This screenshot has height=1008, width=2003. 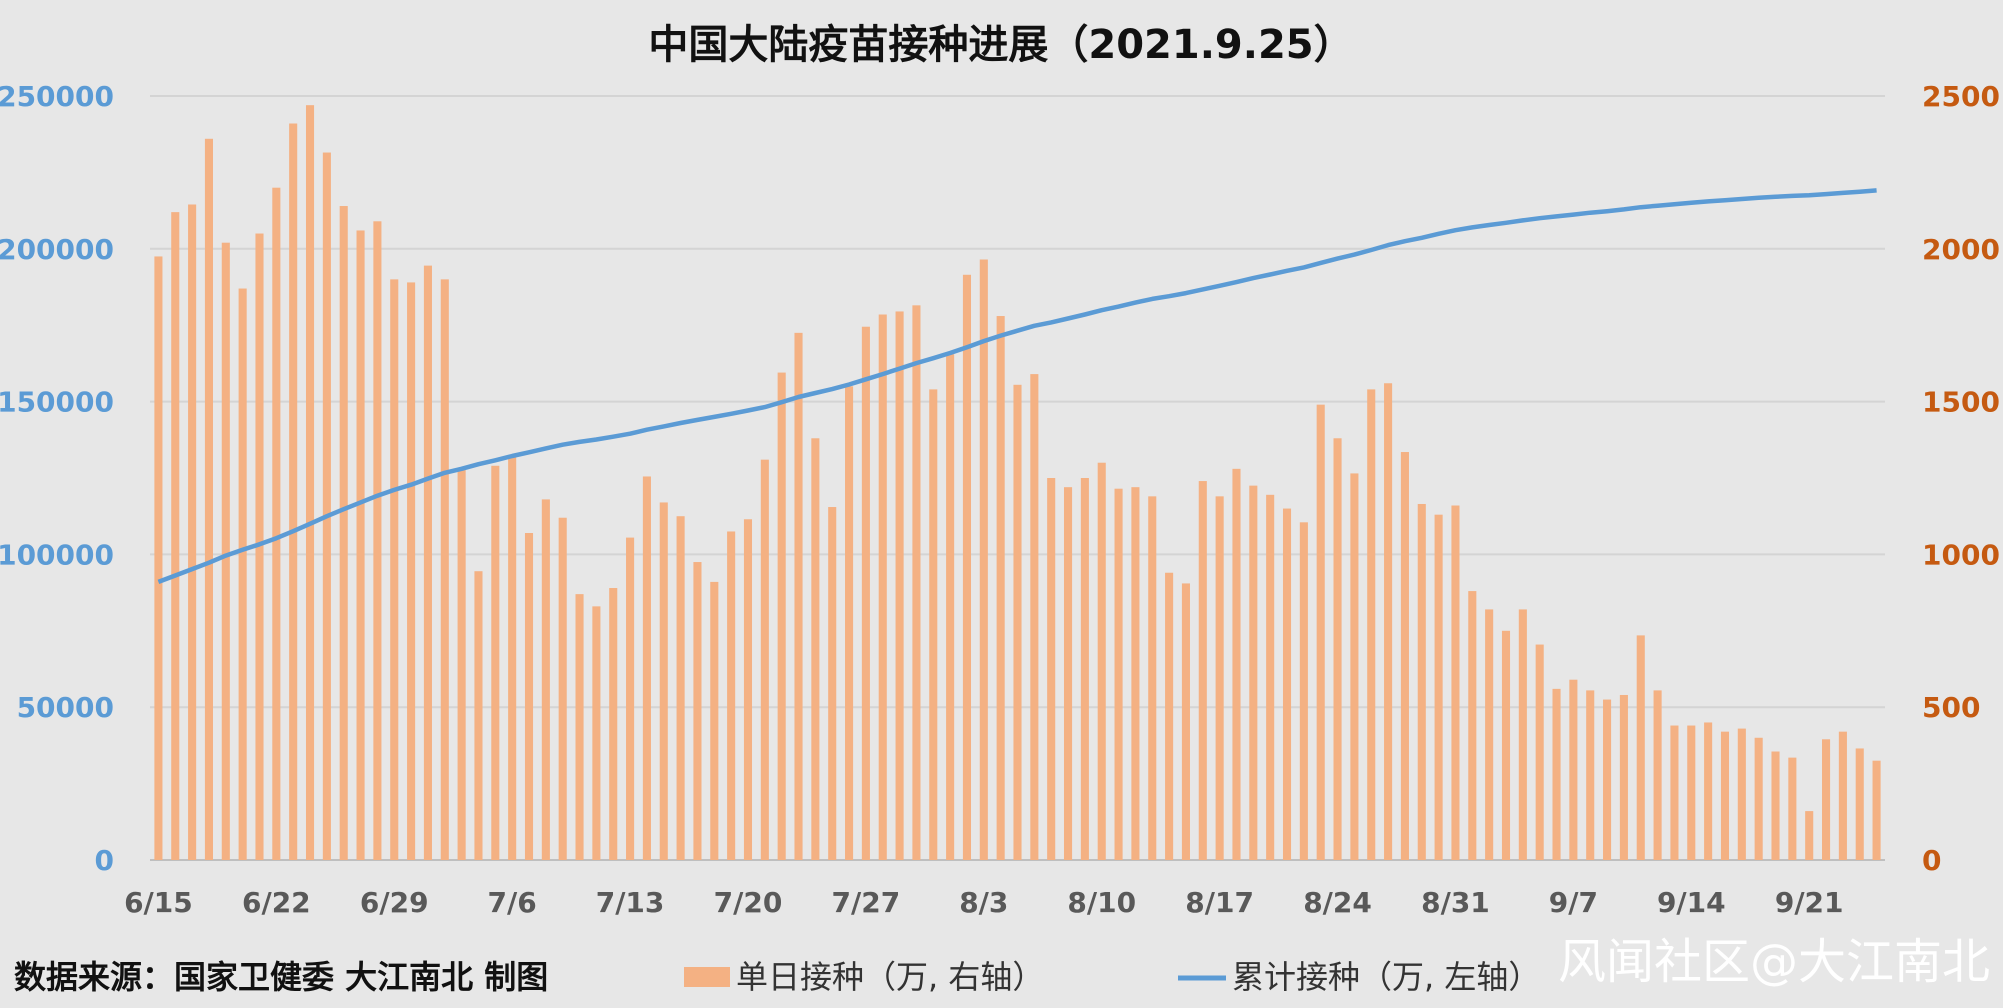 I want to click on x-tick-label: 6/22, so click(x=276, y=902).